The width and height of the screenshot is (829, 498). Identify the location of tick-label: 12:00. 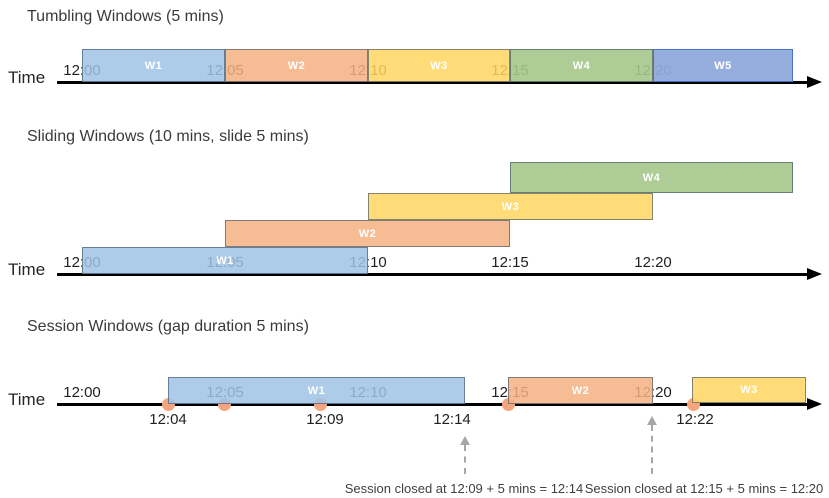
(82, 392).